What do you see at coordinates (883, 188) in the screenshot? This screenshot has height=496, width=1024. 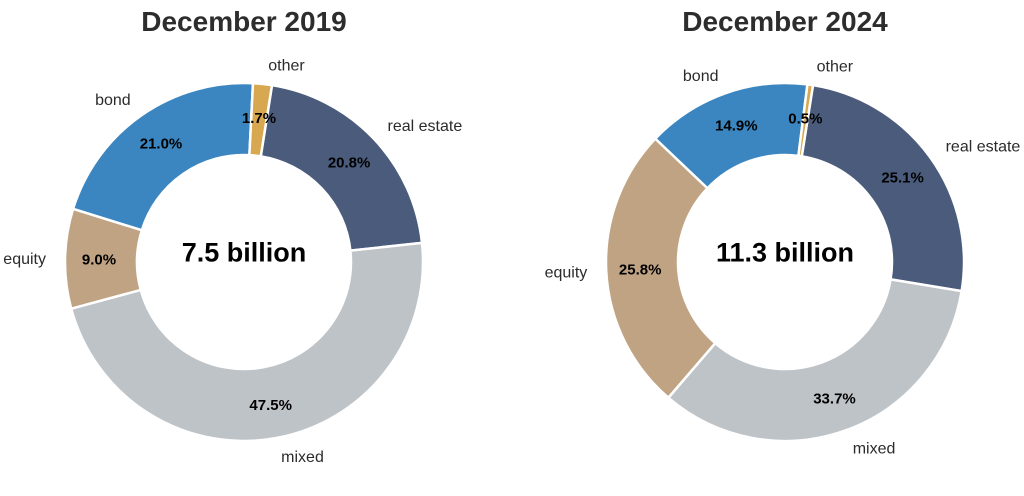 I see `pie-slice-real-estate` at bounding box center [883, 188].